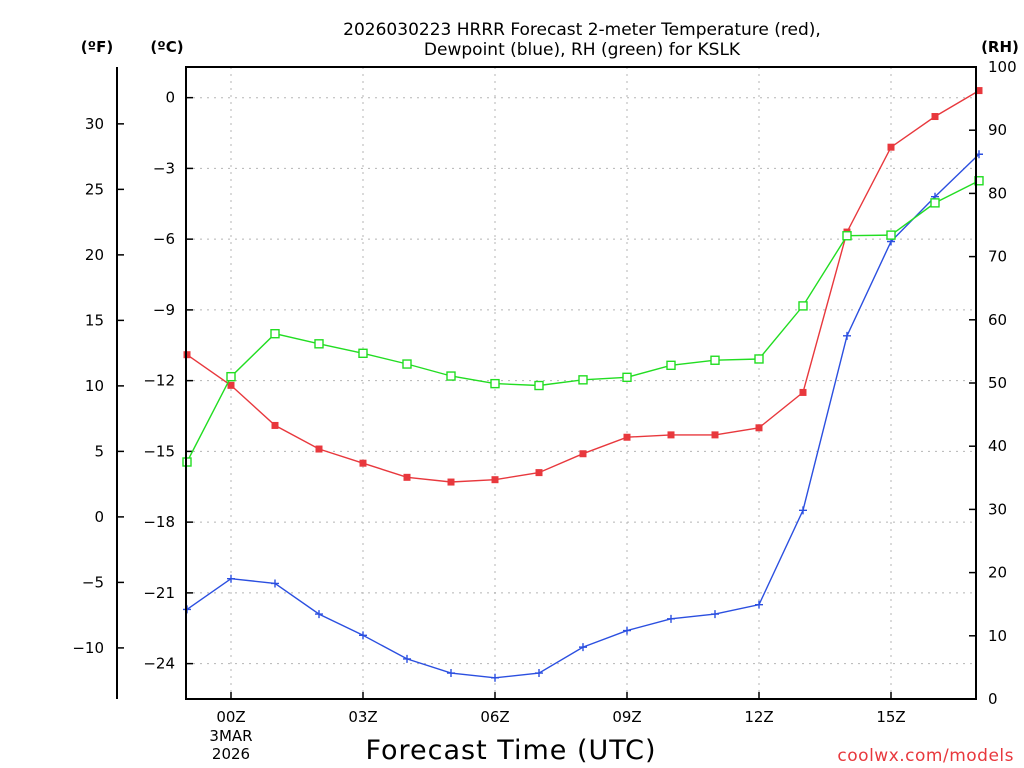 The image size is (1024, 768). What do you see at coordinates (997, 636) in the screenshot?
I see `rh-tick-label: 10` at bounding box center [997, 636].